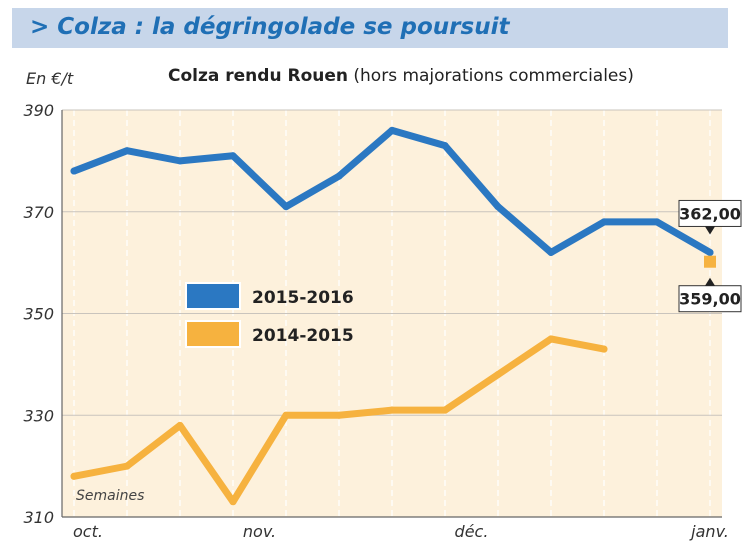 This screenshot has width=747, height=556. Describe the element at coordinates (259, 531) in the screenshot. I see `x-tick-label: nov.` at that location.